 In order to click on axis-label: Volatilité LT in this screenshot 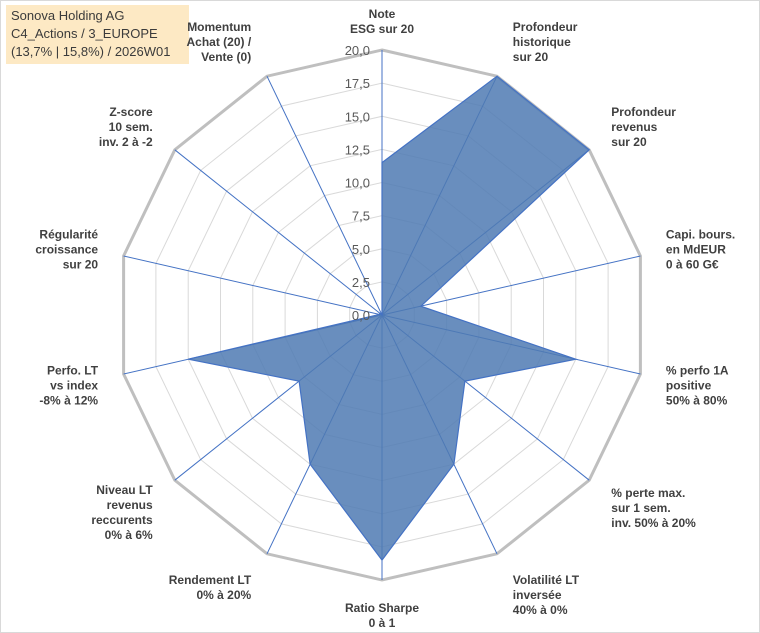, I will do `click(546, 580)`.